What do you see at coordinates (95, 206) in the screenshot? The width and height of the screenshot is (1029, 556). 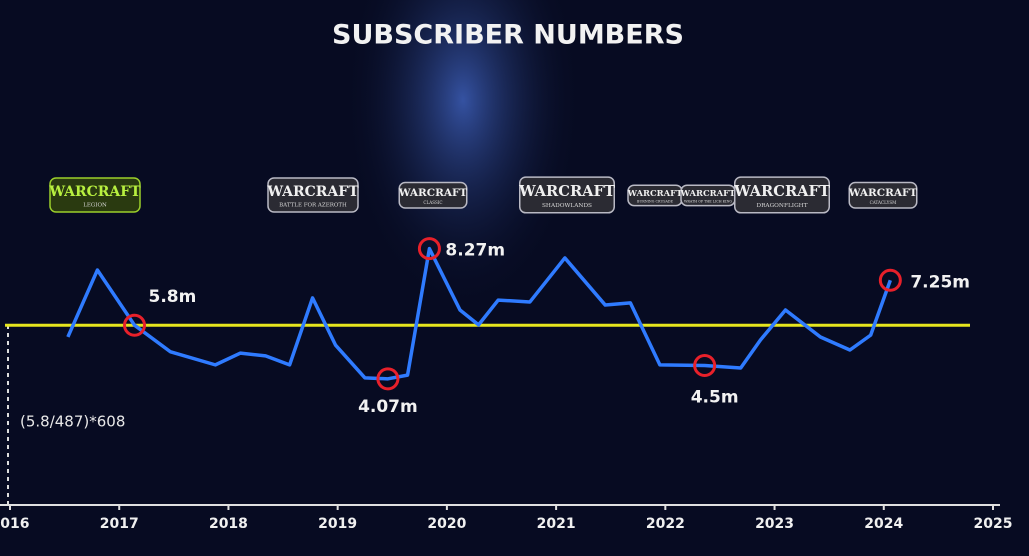 I see `logo-subtitle: LEGION` at bounding box center [95, 206].